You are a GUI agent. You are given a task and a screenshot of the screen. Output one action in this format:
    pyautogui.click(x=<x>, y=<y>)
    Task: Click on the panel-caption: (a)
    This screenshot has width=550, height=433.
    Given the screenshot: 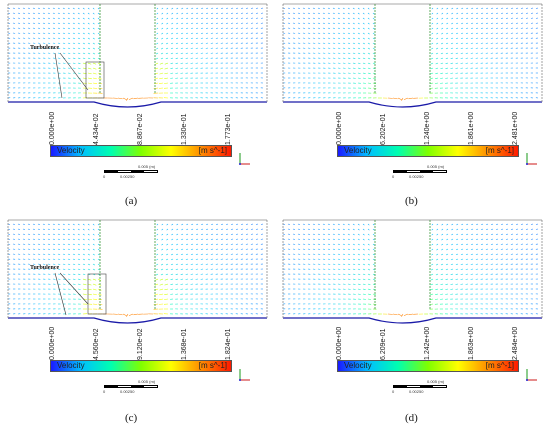 What is the action you would take?
    pyautogui.click(x=131, y=201)
    